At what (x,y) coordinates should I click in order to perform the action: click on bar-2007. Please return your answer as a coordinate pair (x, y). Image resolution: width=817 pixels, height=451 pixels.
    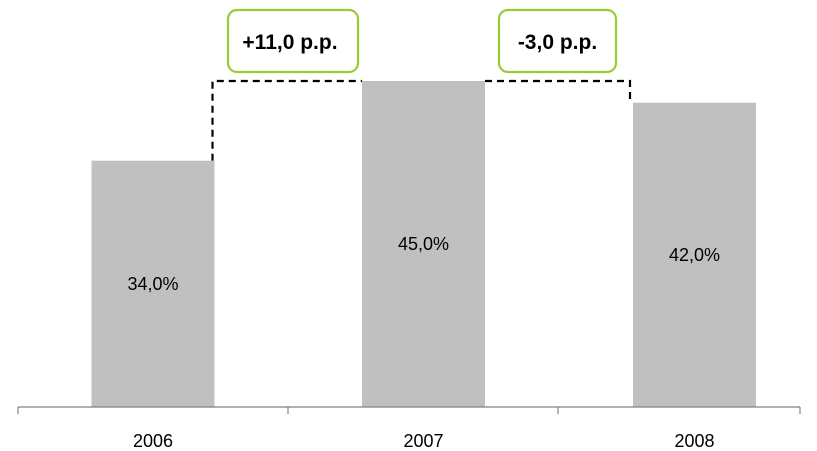
    Looking at the image, I should click on (423, 244).